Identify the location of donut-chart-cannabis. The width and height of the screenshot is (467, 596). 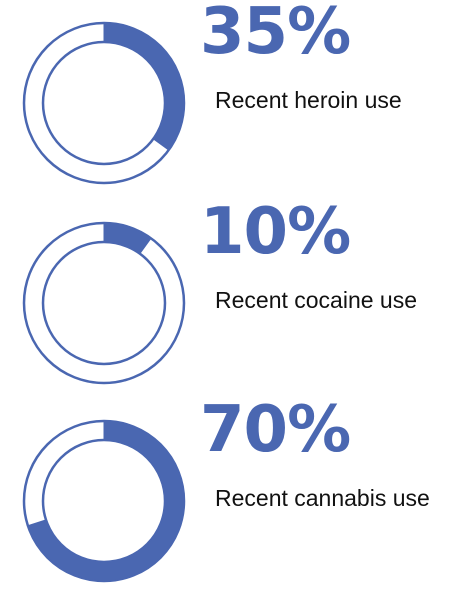
(104, 501).